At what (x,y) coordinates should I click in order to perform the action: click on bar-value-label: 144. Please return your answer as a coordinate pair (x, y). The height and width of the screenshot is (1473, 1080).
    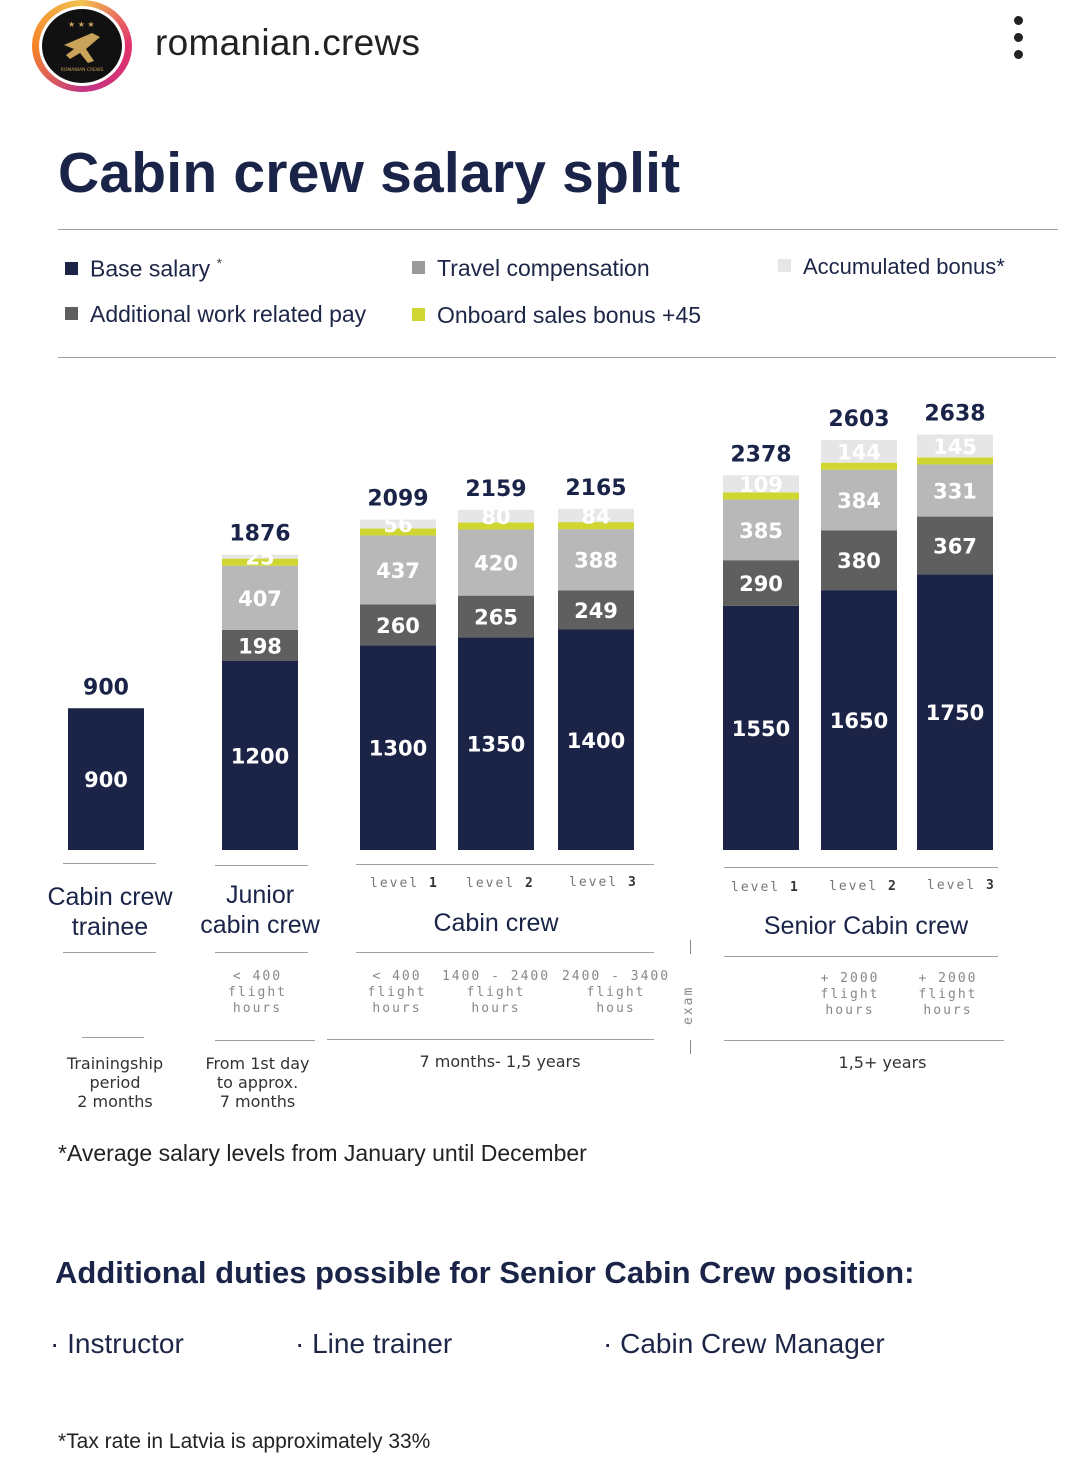
    Looking at the image, I should click on (859, 452).